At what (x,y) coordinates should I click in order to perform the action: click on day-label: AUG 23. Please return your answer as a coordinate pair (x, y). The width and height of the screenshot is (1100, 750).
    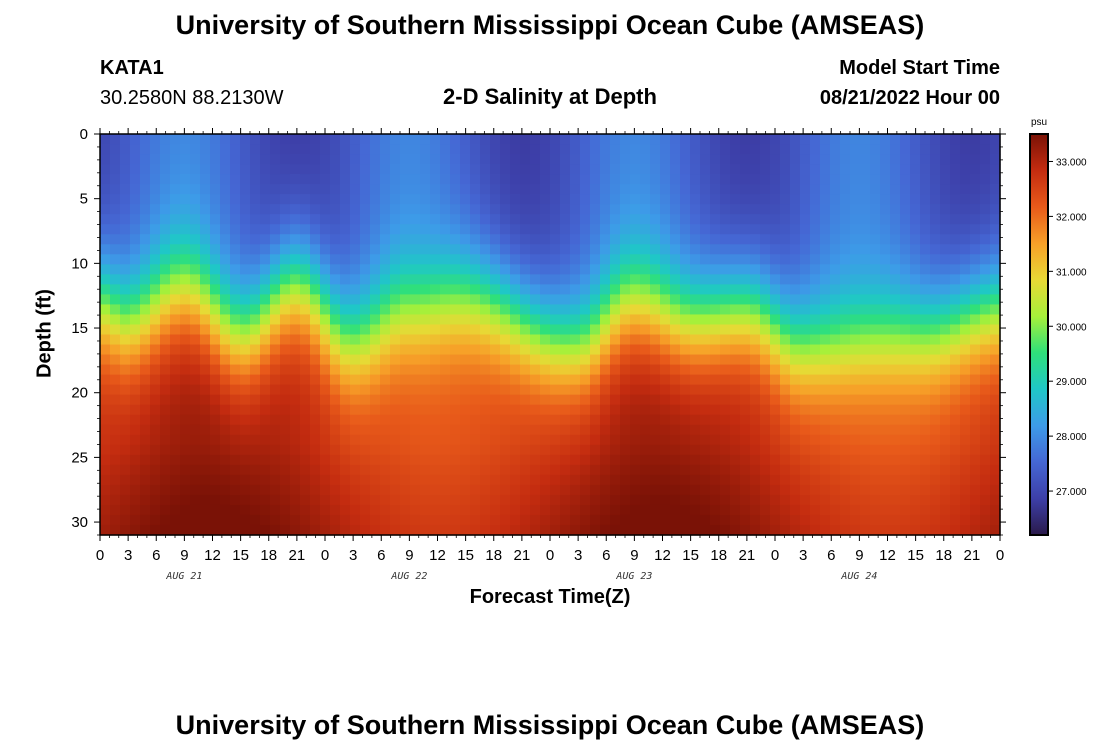
    Looking at the image, I should click on (633, 576).